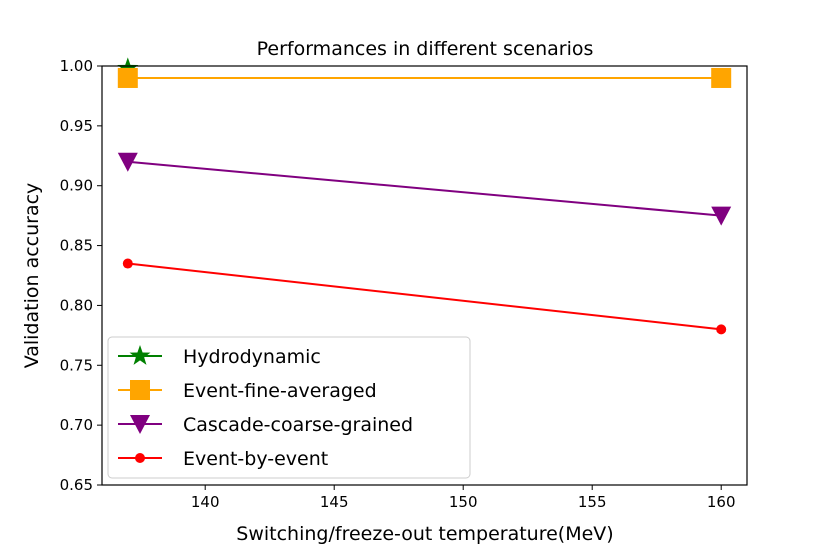  Describe the element at coordinates (76, 305) in the screenshot. I see `y-tick-label: 0.80` at that location.